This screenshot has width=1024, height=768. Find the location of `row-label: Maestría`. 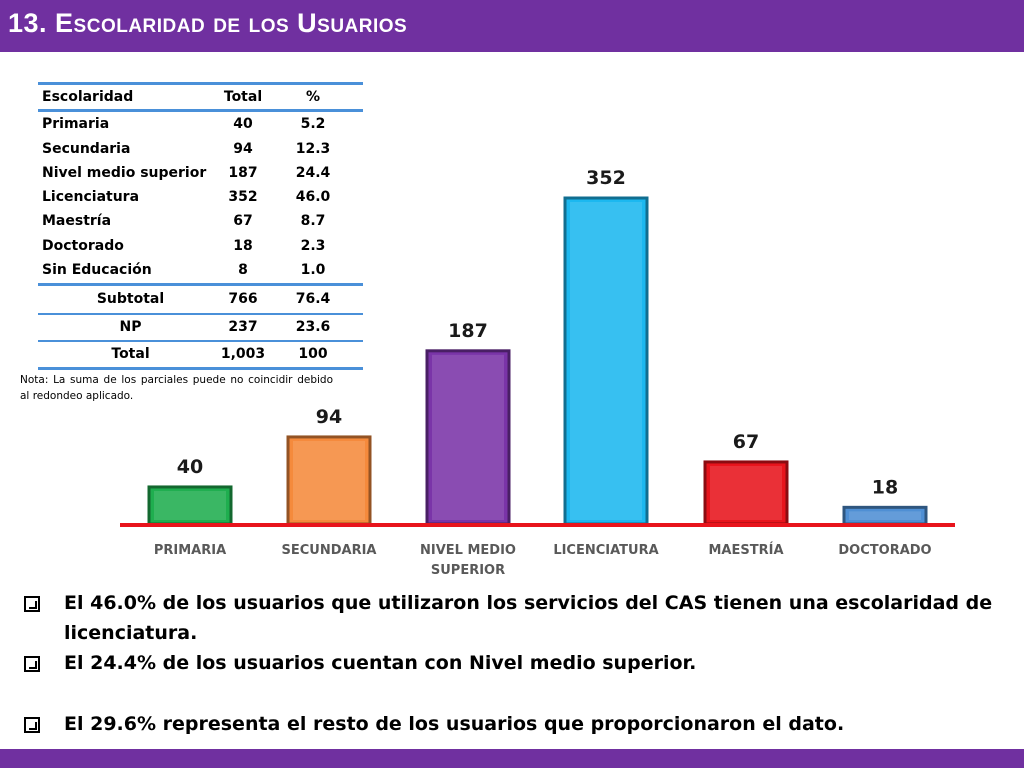

row-label: Maestría is located at coordinates (77, 221).